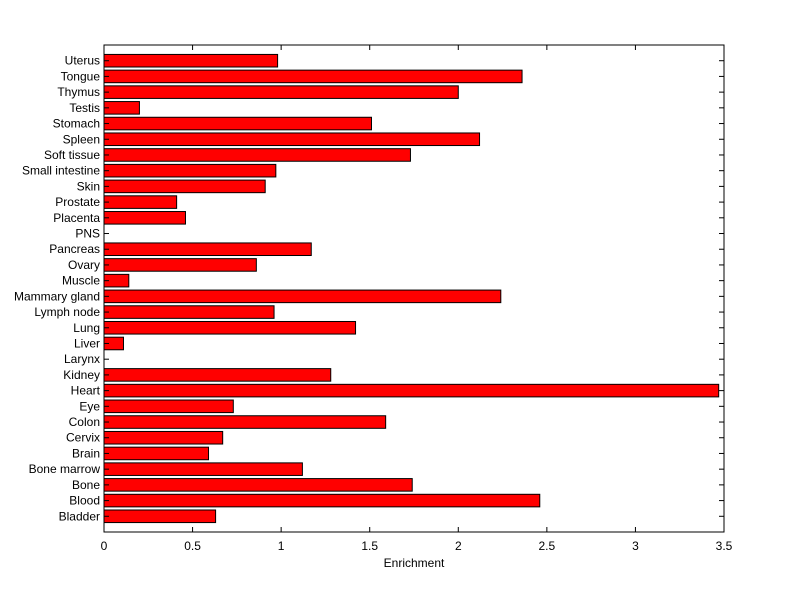 The width and height of the screenshot is (800, 599). Describe the element at coordinates (84, 265) in the screenshot. I see `y-tick-label: Ovary` at that location.